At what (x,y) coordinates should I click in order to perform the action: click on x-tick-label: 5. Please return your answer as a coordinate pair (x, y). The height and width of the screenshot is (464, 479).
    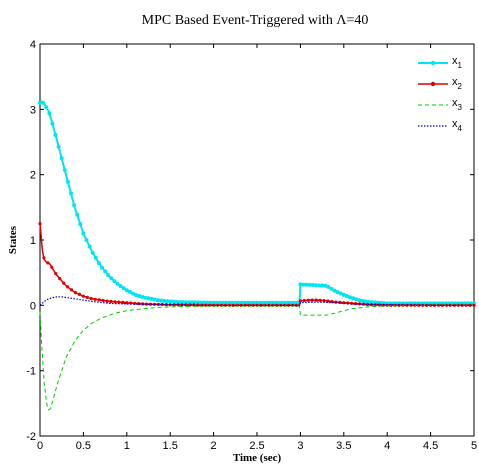
    Looking at the image, I should click on (474, 446).